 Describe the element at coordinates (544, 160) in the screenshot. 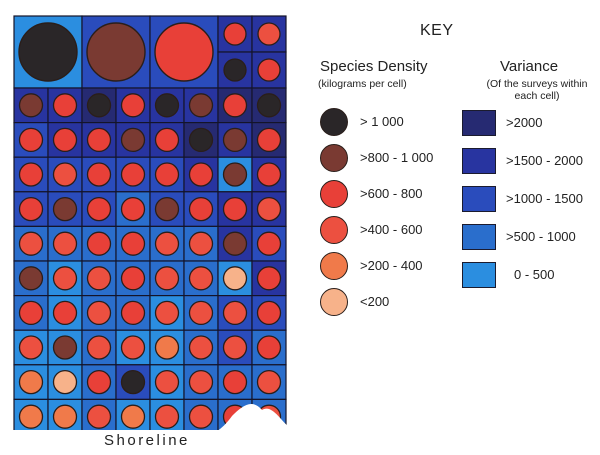

I see `variance-legend-label: >1500 - 2000` at that location.